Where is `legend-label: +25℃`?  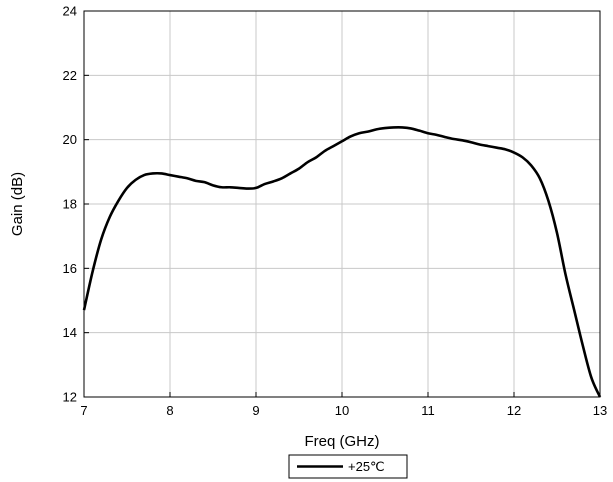
legend-label: +25℃ is located at coordinates (366, 466).